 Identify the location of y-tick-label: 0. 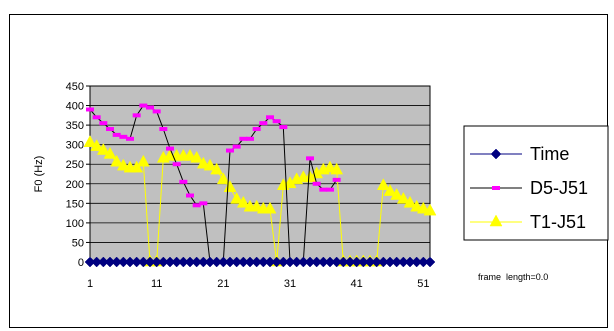
(81, 263).